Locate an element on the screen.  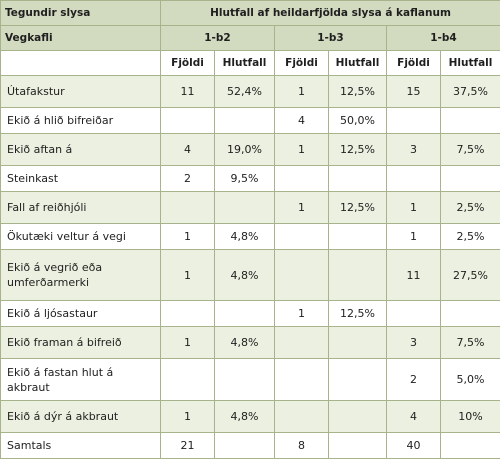
row-label: Ekið á ljósastaur is located at coordinates (81, 314).